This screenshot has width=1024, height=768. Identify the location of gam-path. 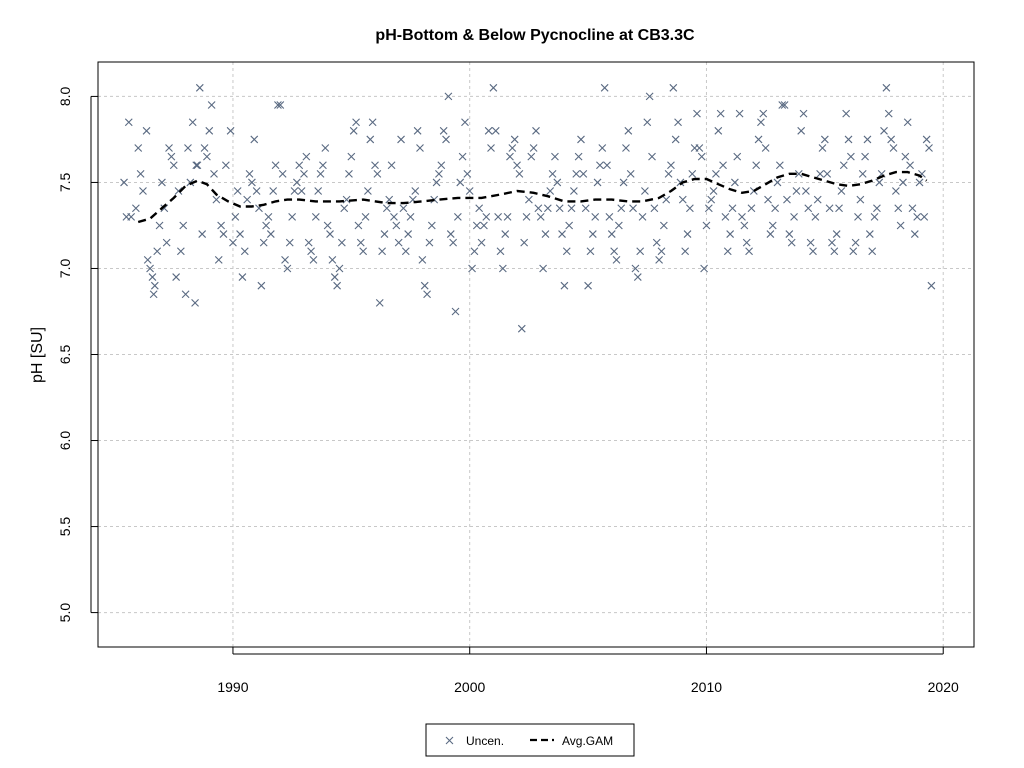
(532, 197).